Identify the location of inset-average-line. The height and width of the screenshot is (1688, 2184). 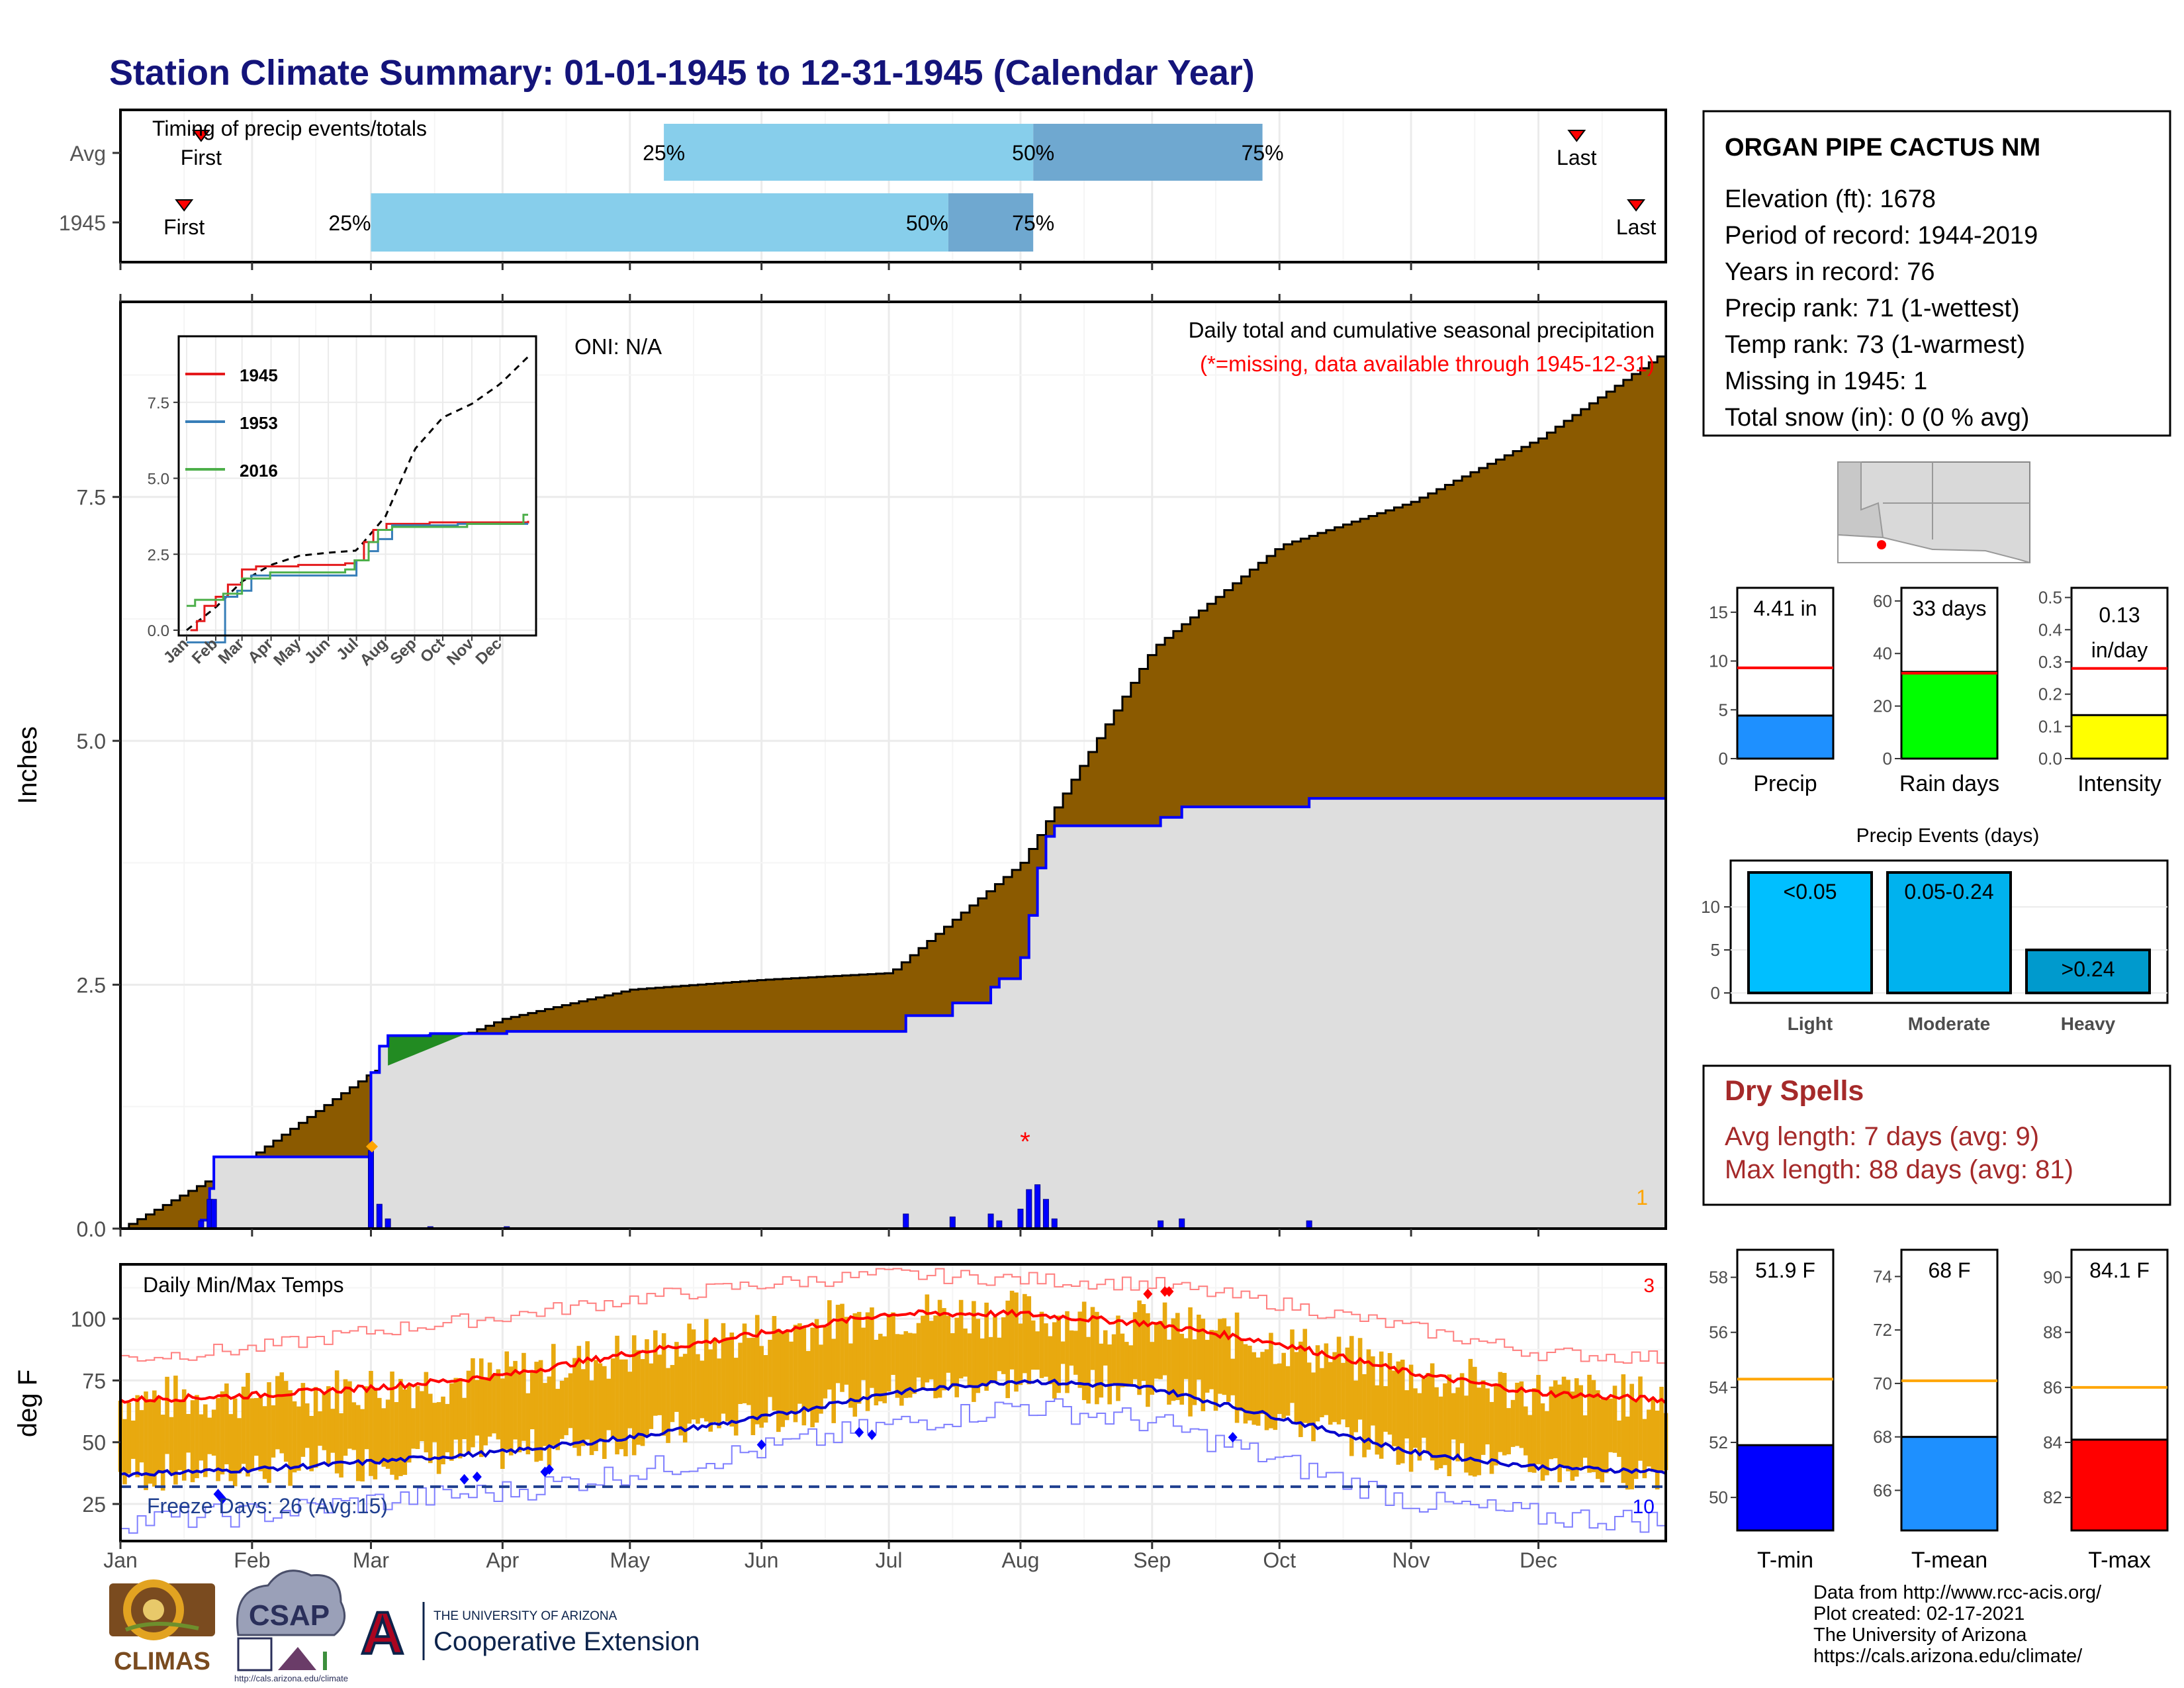
(358, 493).